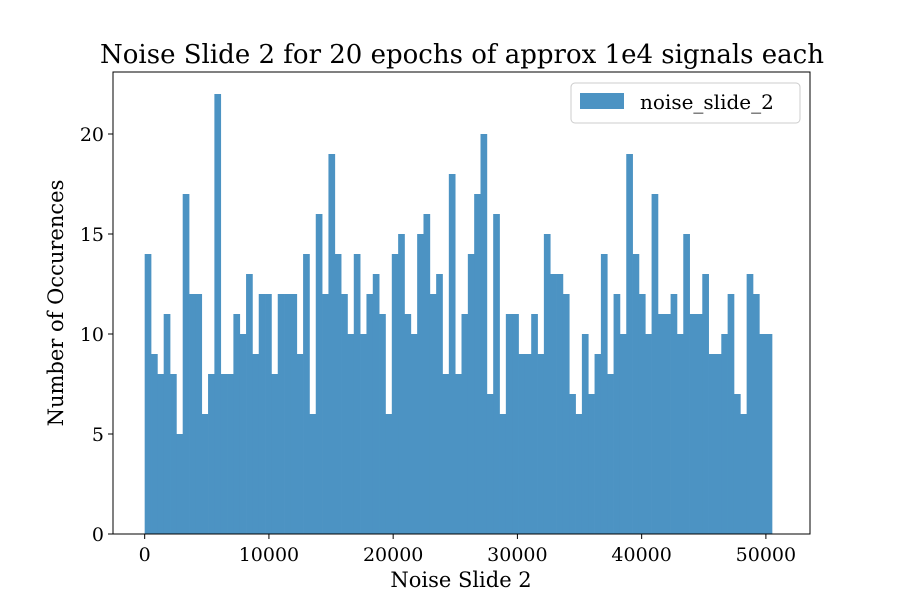  Describe the element at coordinates (467, 550) in the screenshot. I see `x-axis-ticks: 0 10000 20000 30000 40000 50000` at that location.